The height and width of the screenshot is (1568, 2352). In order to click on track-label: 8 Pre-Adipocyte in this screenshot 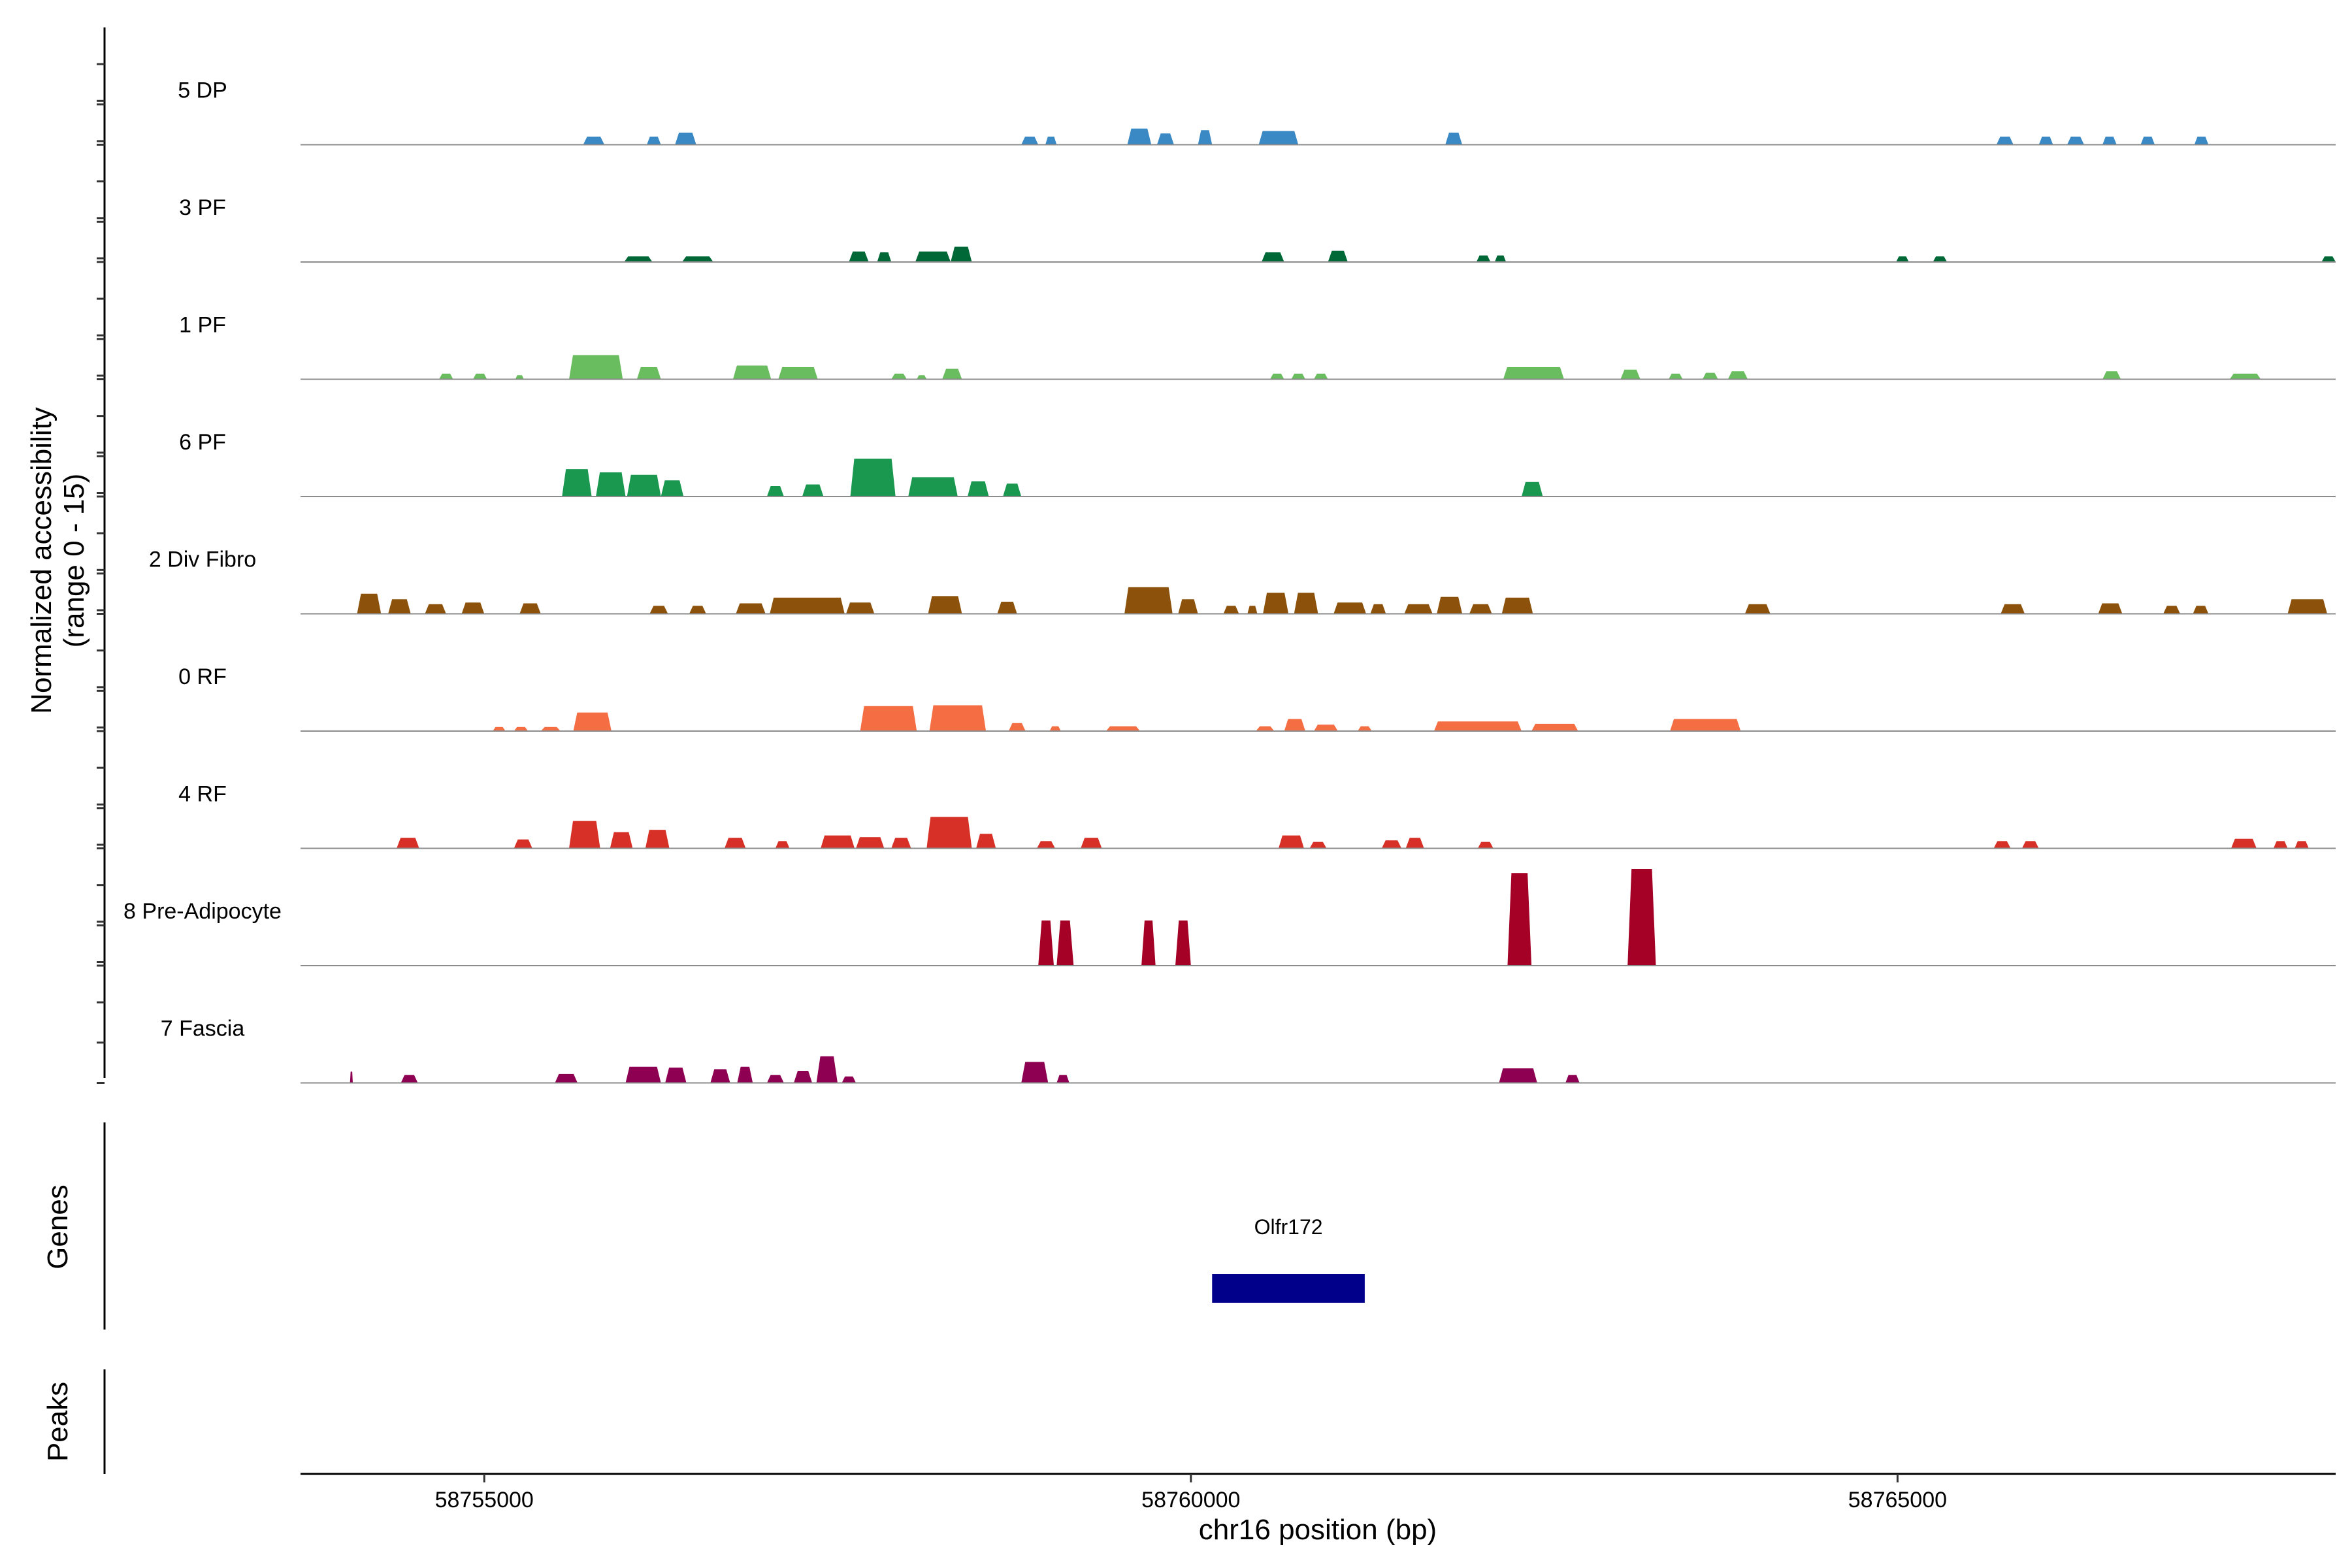, I will do `click(202, 911)`.